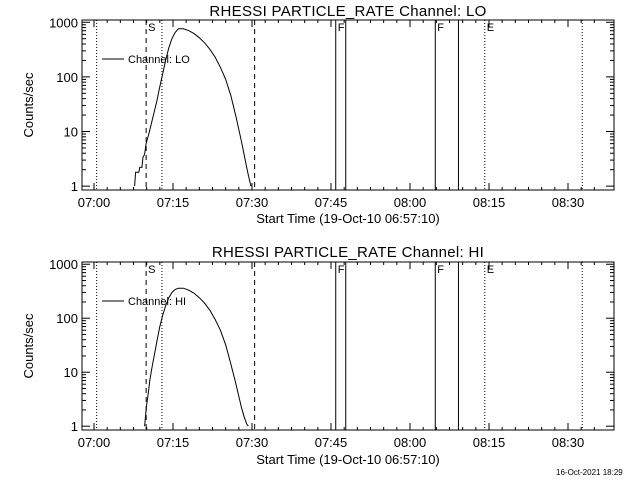  Describe the element at coordinates (589, 472) in the screenshot. I see `footer-timestamp: 16-Oct-2021 18:29` at that location.